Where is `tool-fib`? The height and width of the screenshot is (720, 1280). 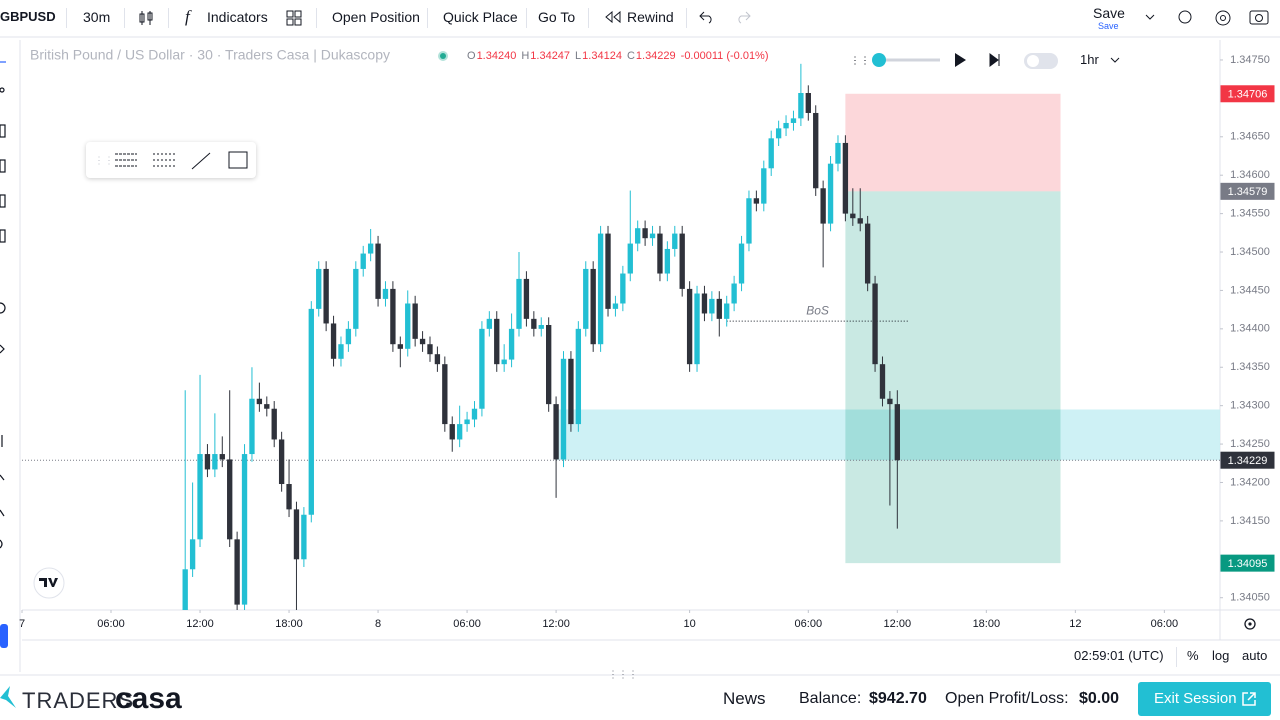 tool-fib is located at coordinates (164, 160).